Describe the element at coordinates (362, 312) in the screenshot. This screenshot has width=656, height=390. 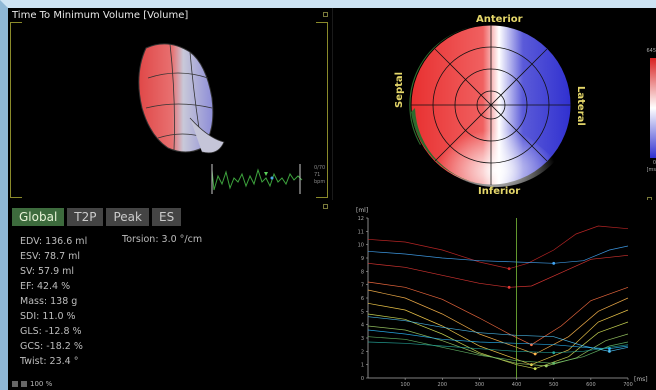
I see `y-tick-label: 5` at that location.